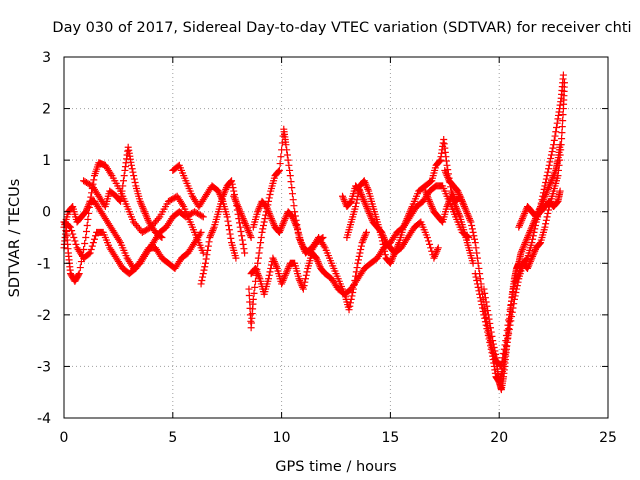 The image size is (640, 480). Describe the element at coordinates (390, 438) in the screenshot. I see `x-tick-label: 15` at that location.